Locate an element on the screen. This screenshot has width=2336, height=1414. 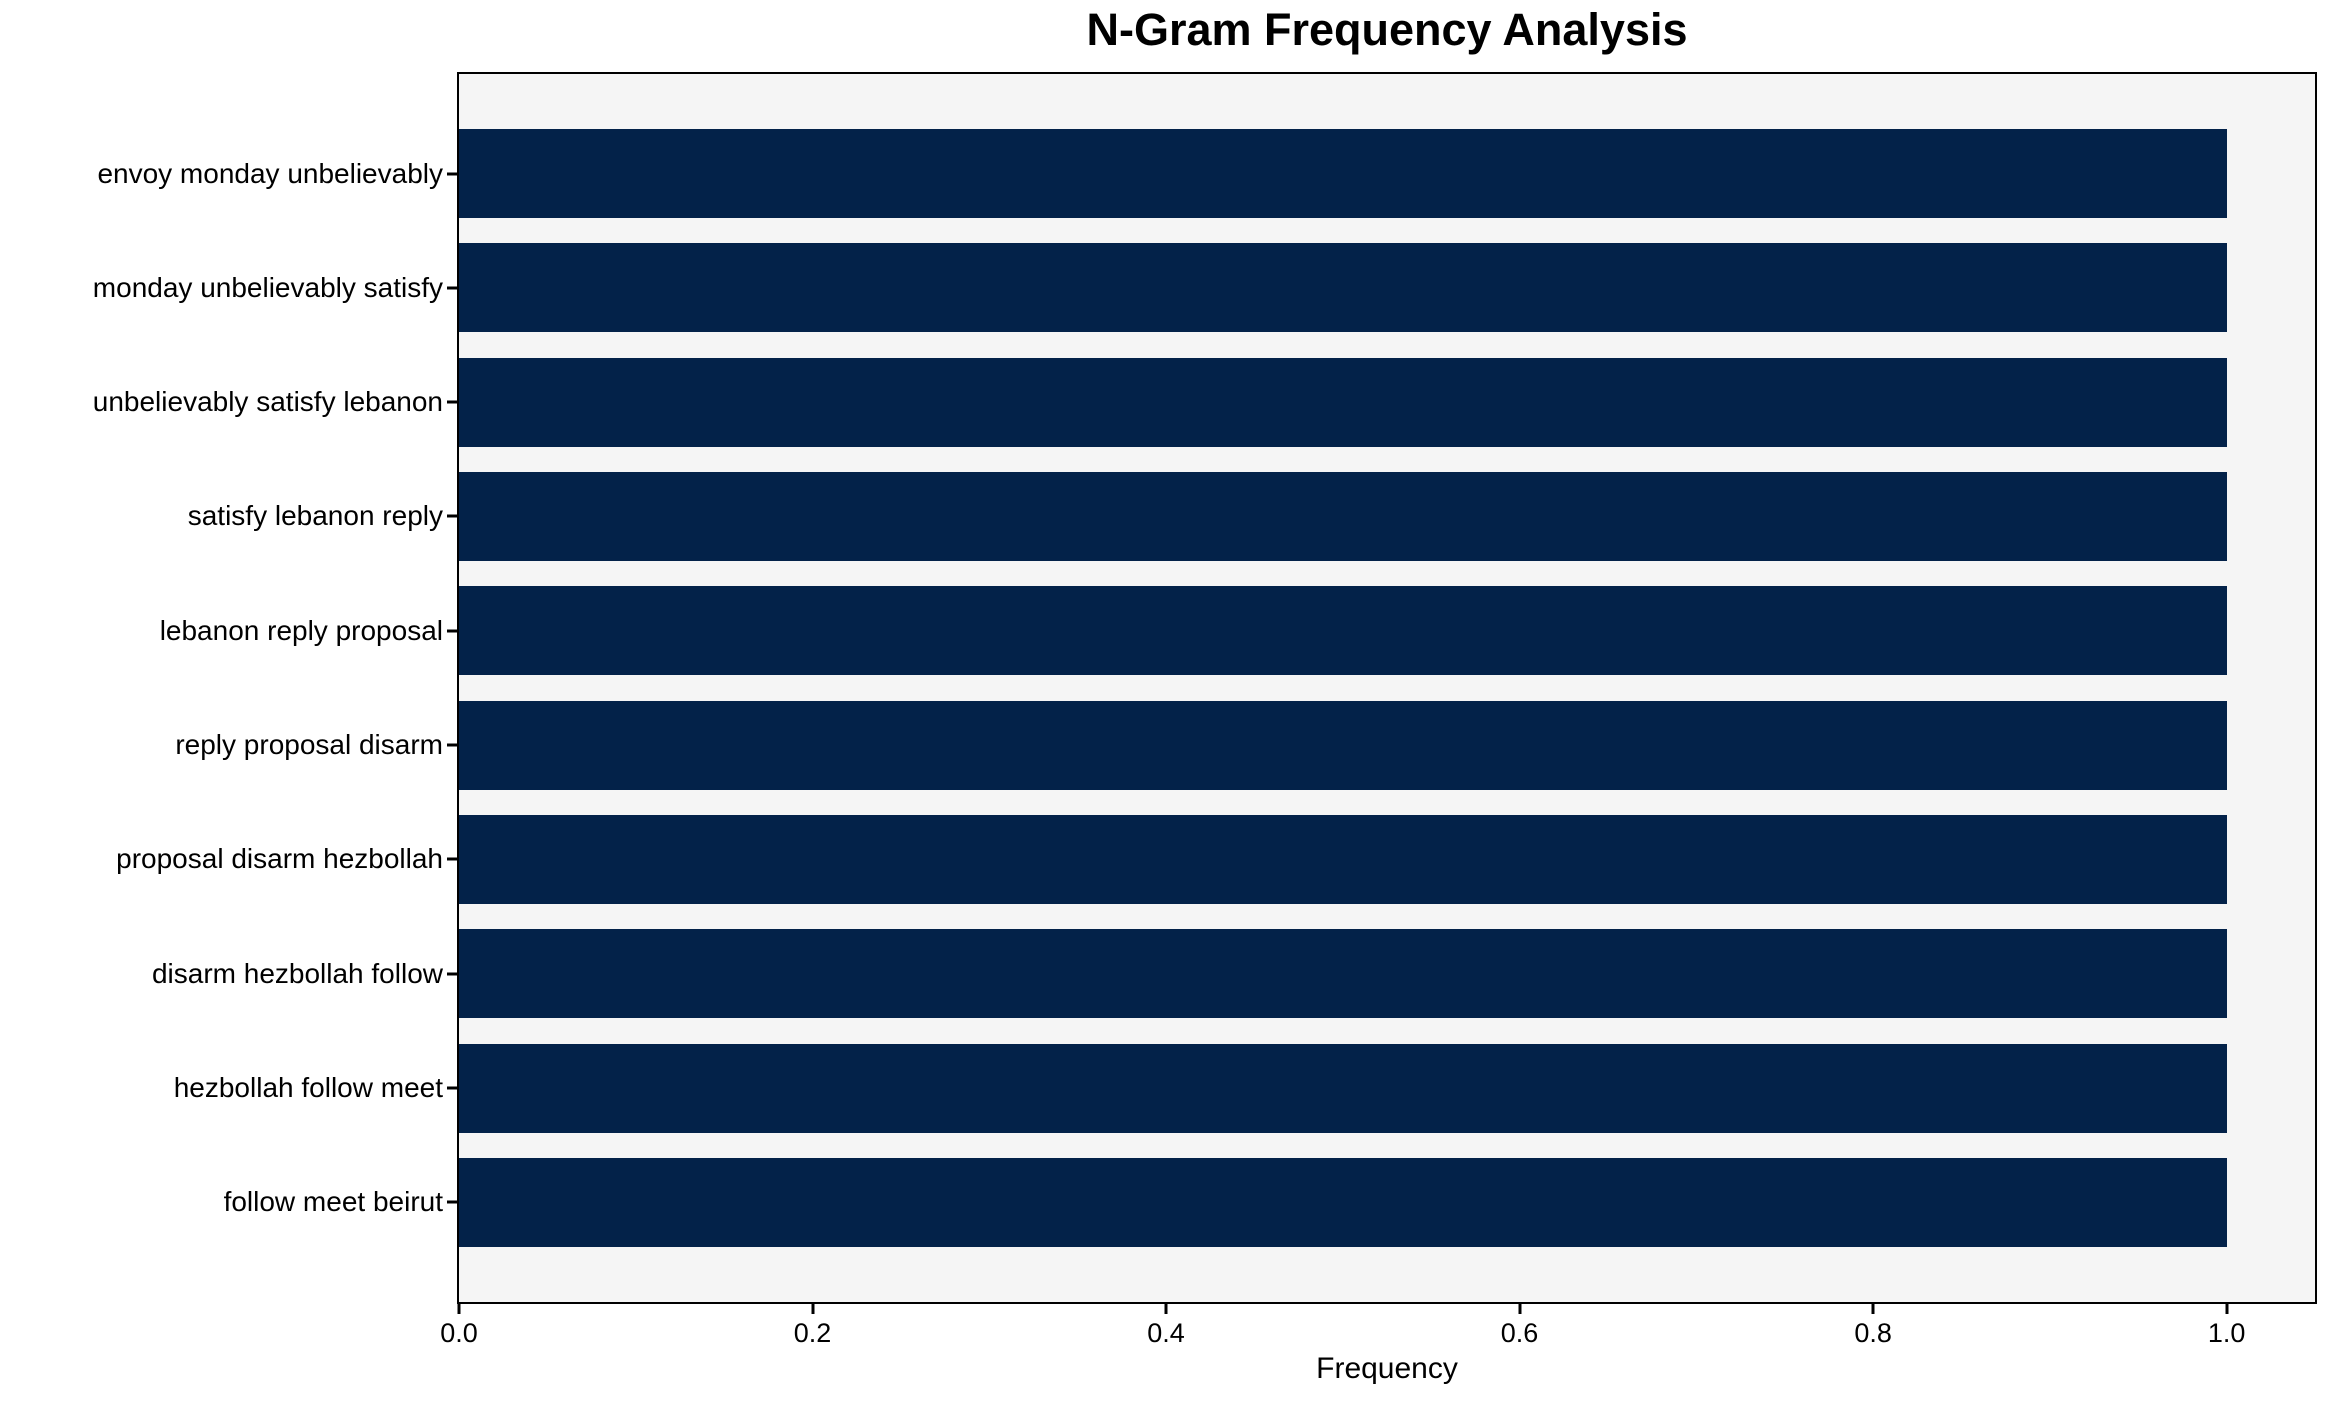
bar-row: unbelievably satisfy lebanon is located at coordinates (1204, 402).